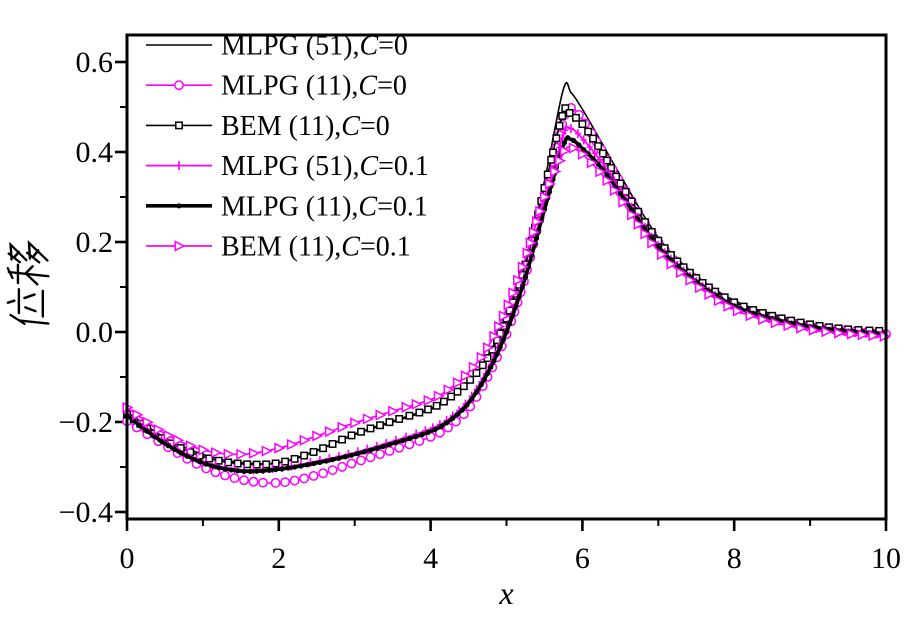 The width and height of the screenshot is (910, 641). I want to click on y-axis-title-glyphs, so click(28, 283).